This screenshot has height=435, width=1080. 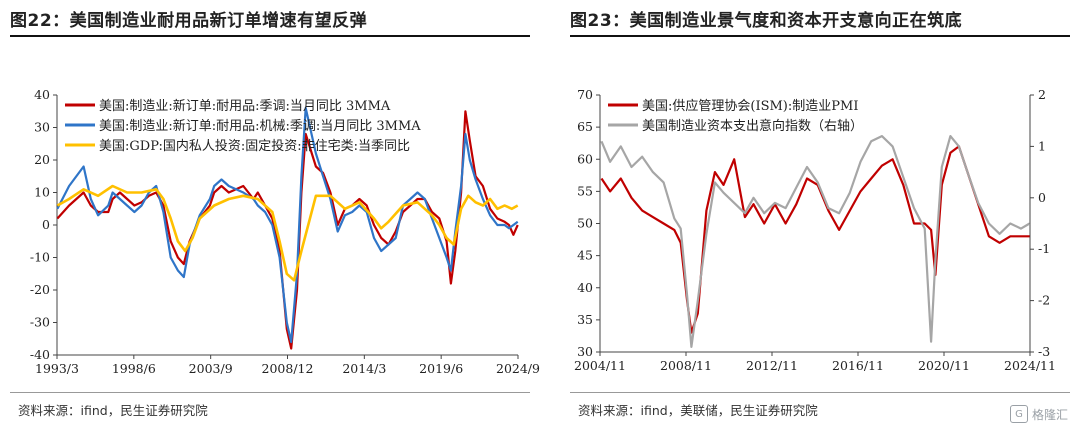 I want to click on left-y-tick-label: -40, so click(x=40, y=354).